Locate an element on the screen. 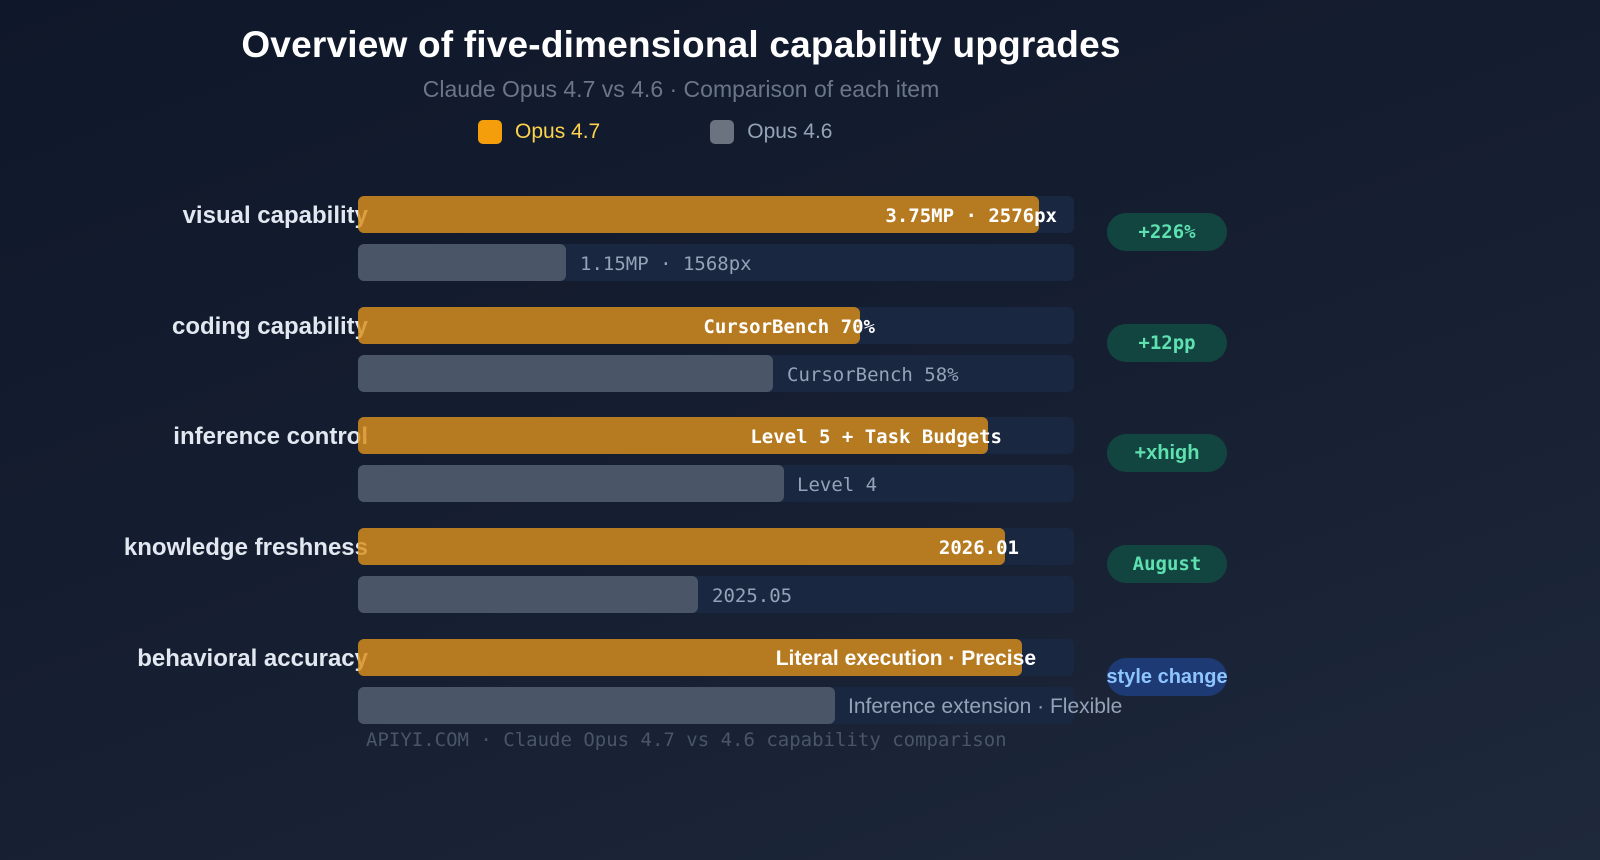 This screenshot has width=1600, height=860. legend-label-opus-4-7: Opus 4.7 is located at coordinates (558, 131).